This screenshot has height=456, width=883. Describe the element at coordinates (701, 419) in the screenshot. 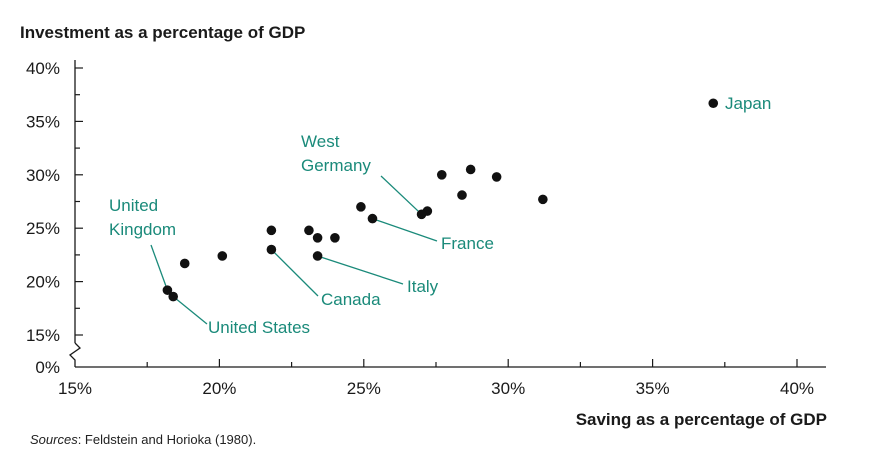

I see `x-axis-title: Saving as a percentage of GDP` at that location.